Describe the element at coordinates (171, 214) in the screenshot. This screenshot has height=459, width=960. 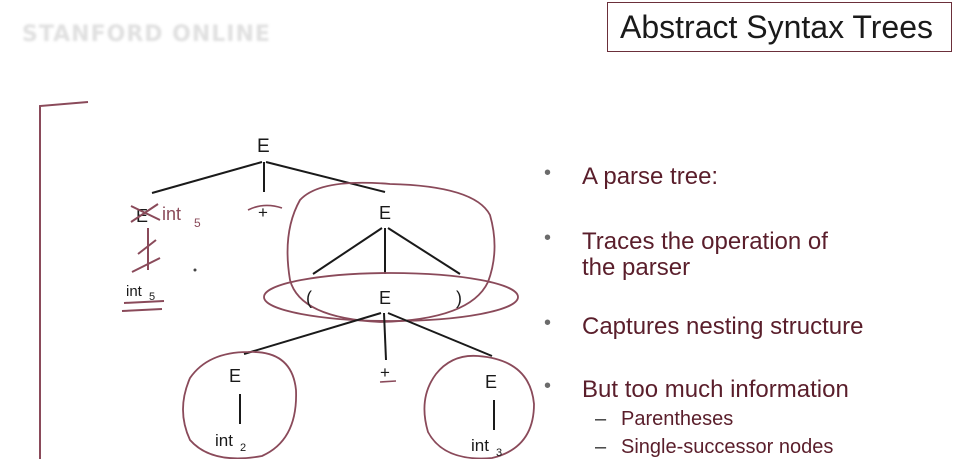
I see `int5-annotation: int` at that location.